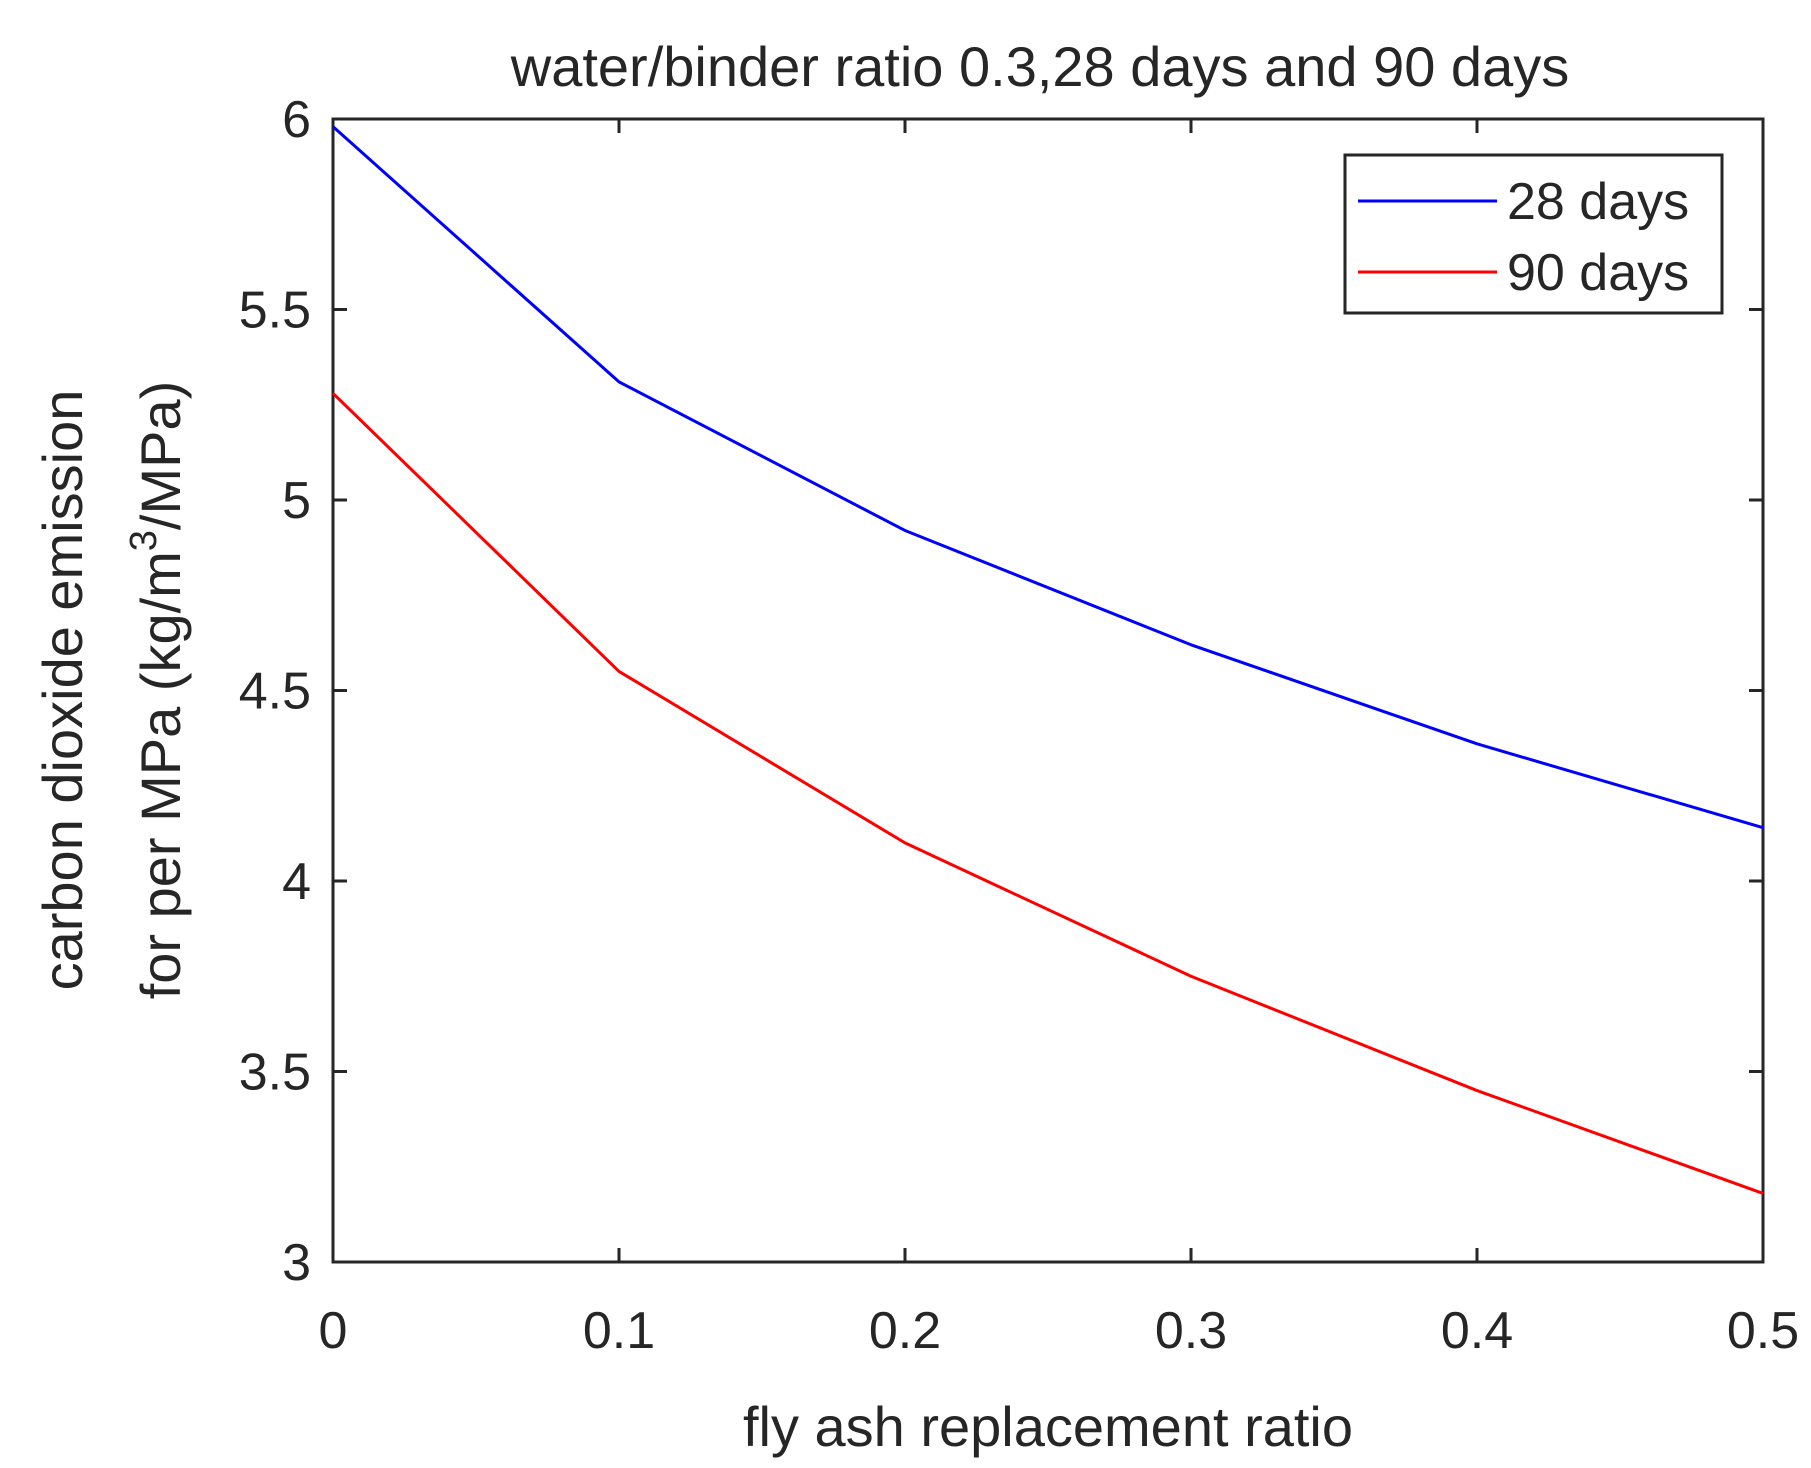  I want to click on x-tick-label: 0.4, so click(1477, 1331).